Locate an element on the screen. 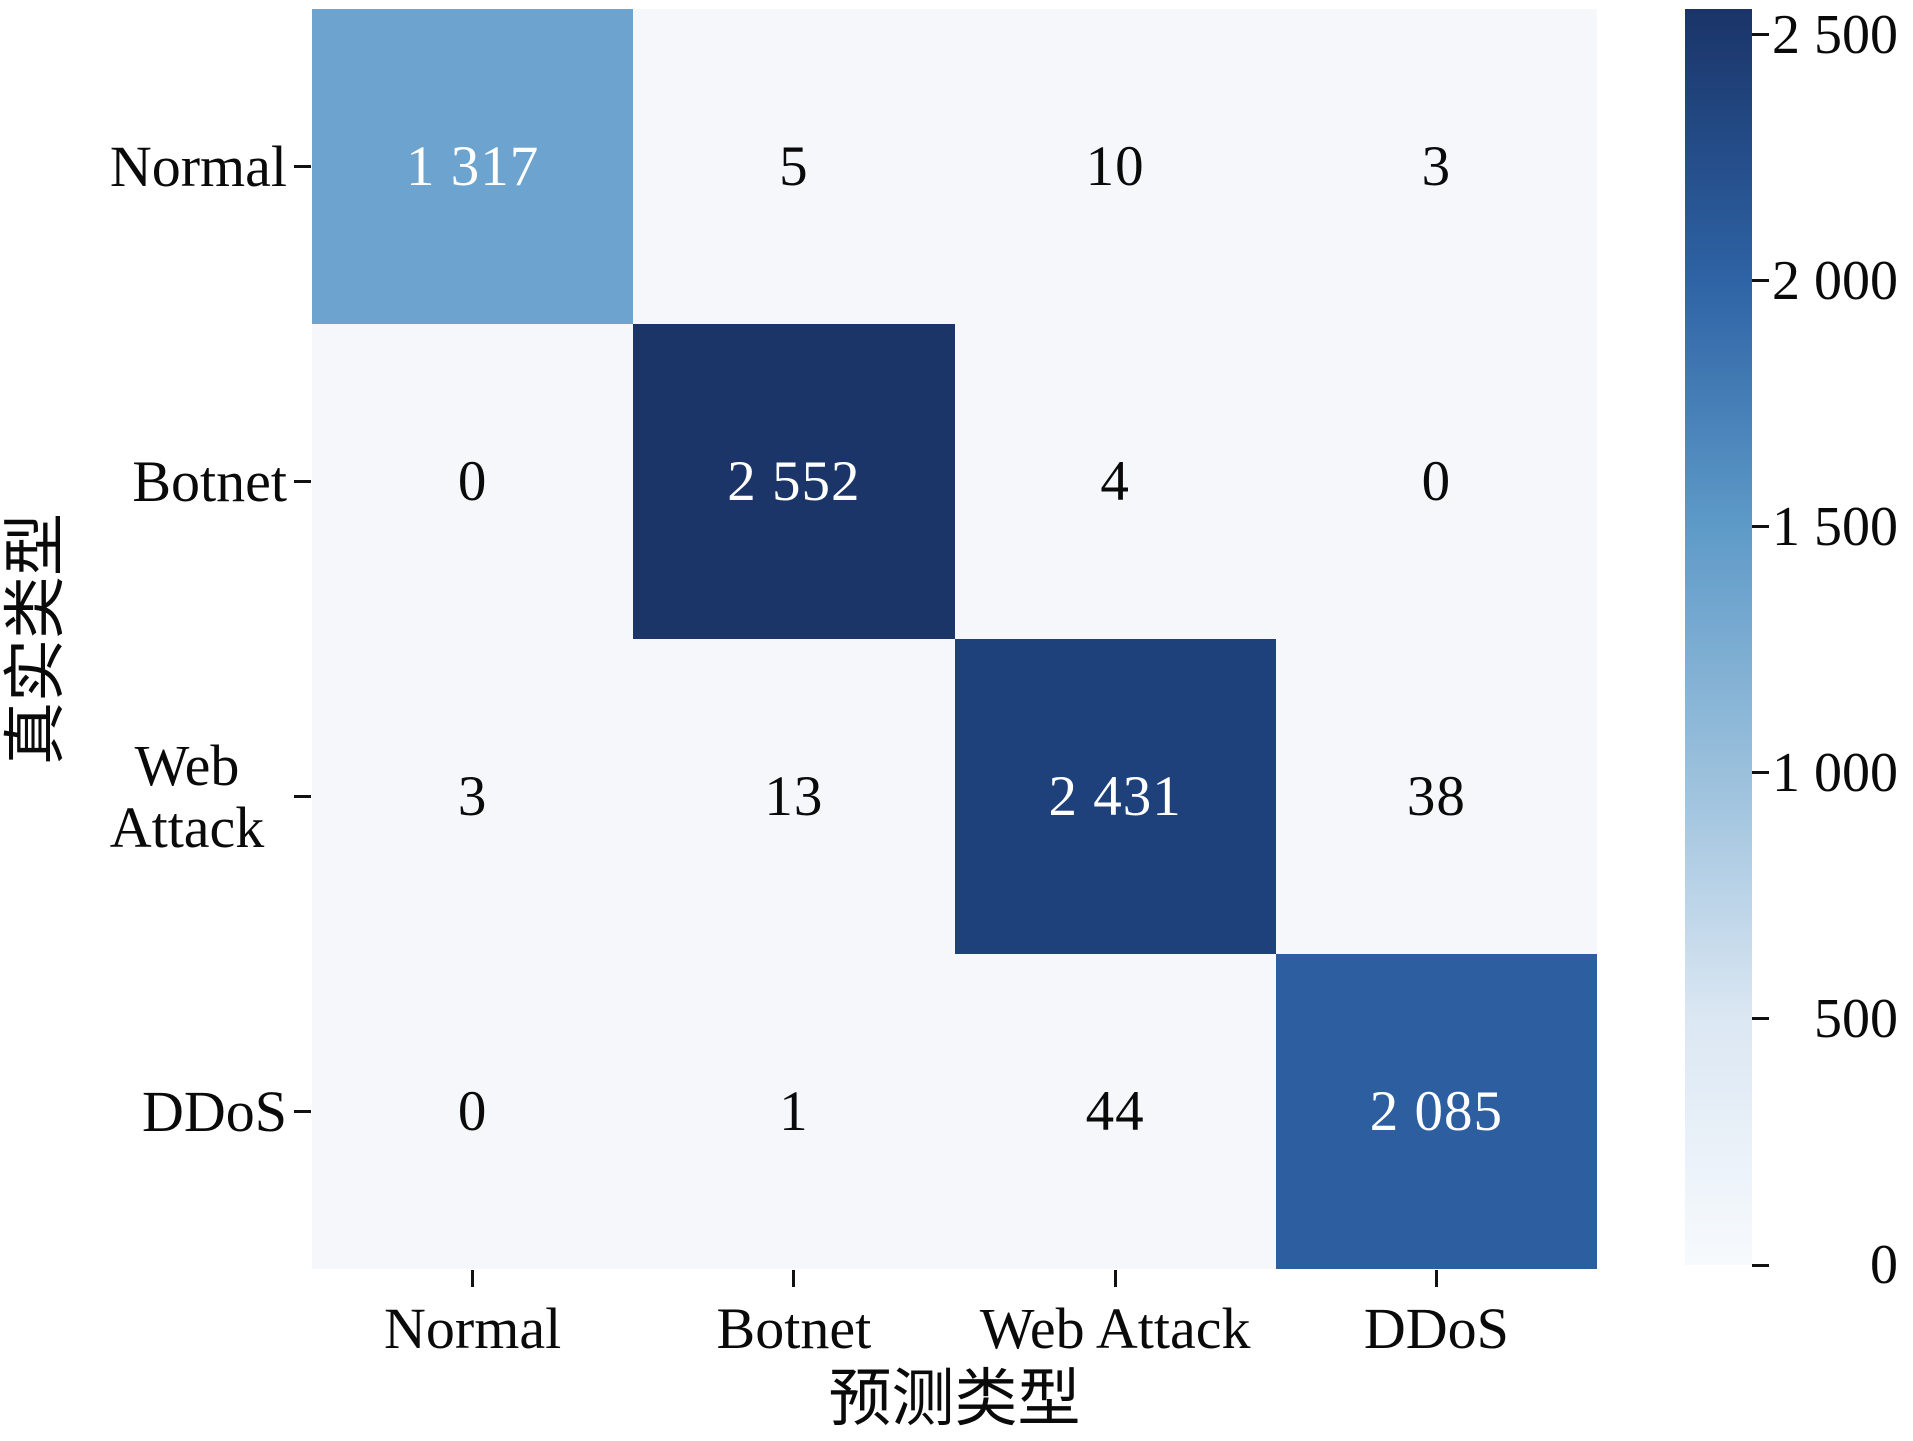 This screenshot has width=1913, height=1441. colorbar-tick-label-5: 0 is located at coordinates (1884, 1265).